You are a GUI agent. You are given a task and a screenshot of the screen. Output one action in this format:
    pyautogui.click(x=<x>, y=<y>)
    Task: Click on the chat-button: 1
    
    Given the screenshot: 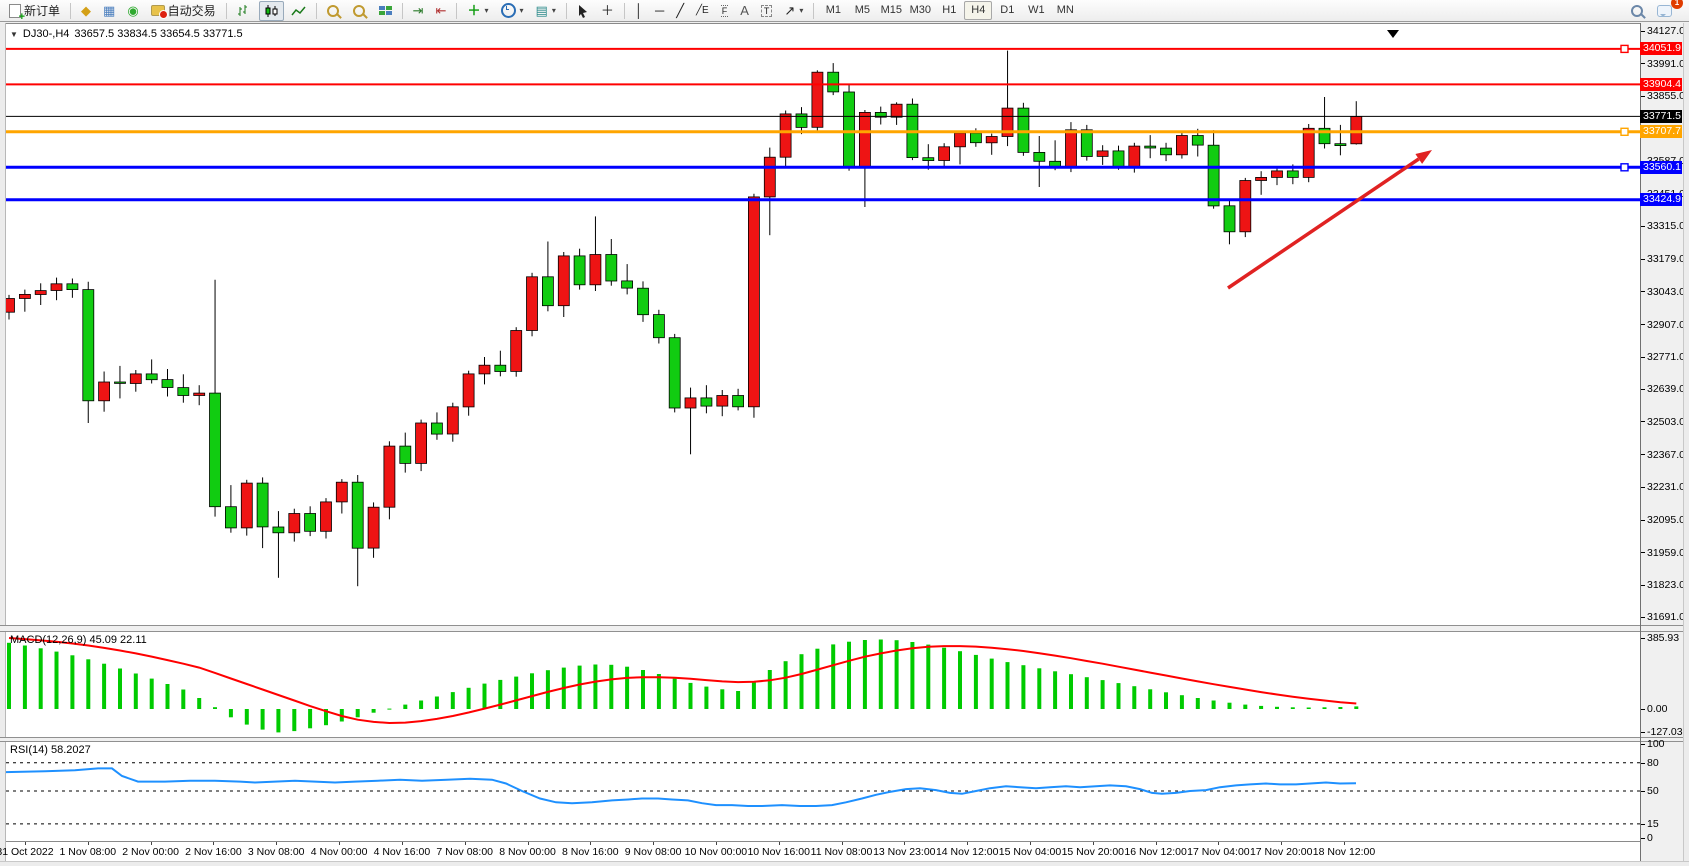 What is the action you would take?
    pyautogui.click(x=1667, y=10)
    